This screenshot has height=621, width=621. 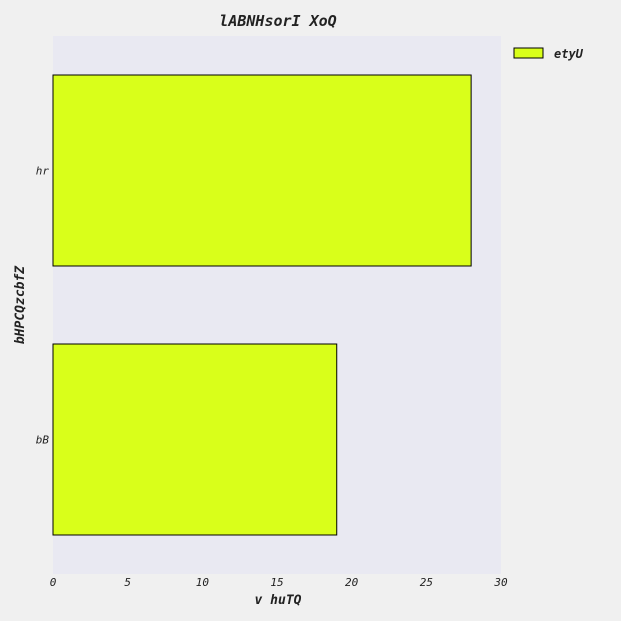 What do you see at coordinates (53, 582) in the screenshot?
I see `x-tick-label: 0` at bounding box center [53, 582].